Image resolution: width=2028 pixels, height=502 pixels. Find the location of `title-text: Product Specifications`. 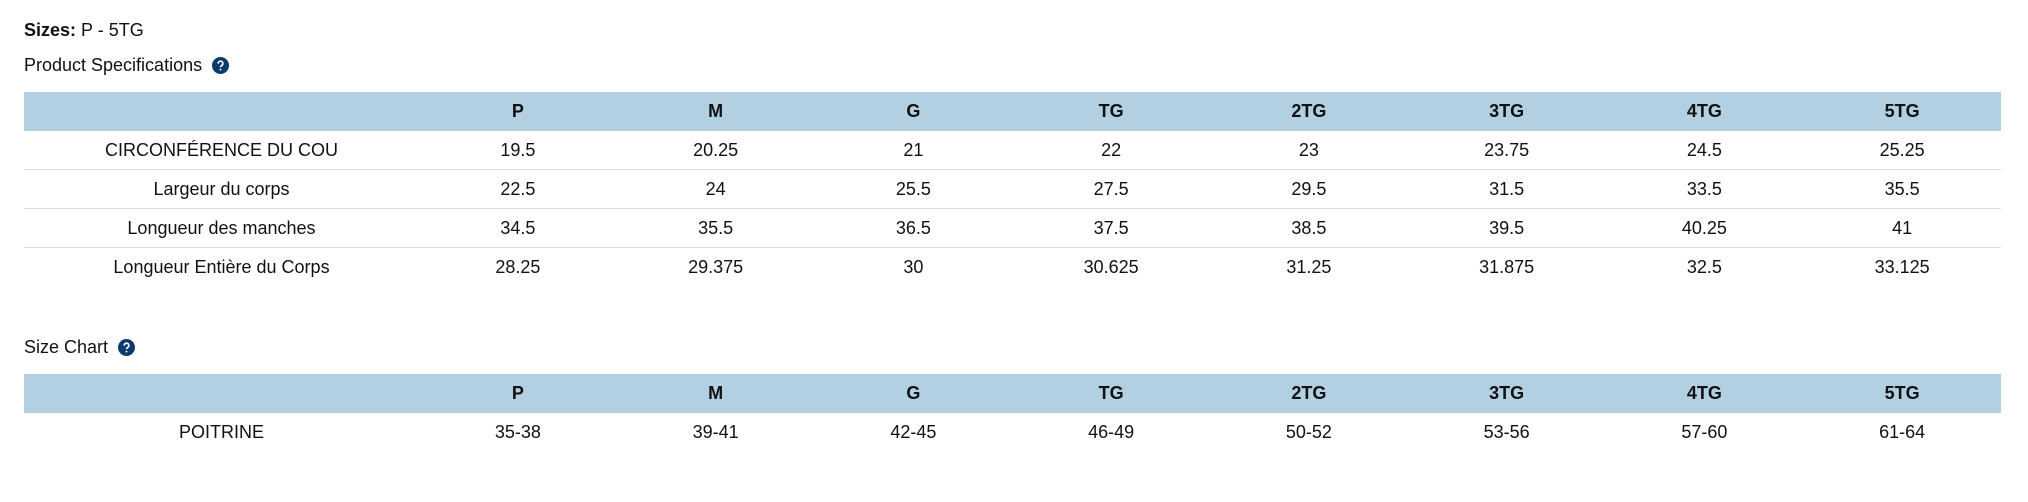

title-text: Product Specifications is located at coordinates (113, 65).